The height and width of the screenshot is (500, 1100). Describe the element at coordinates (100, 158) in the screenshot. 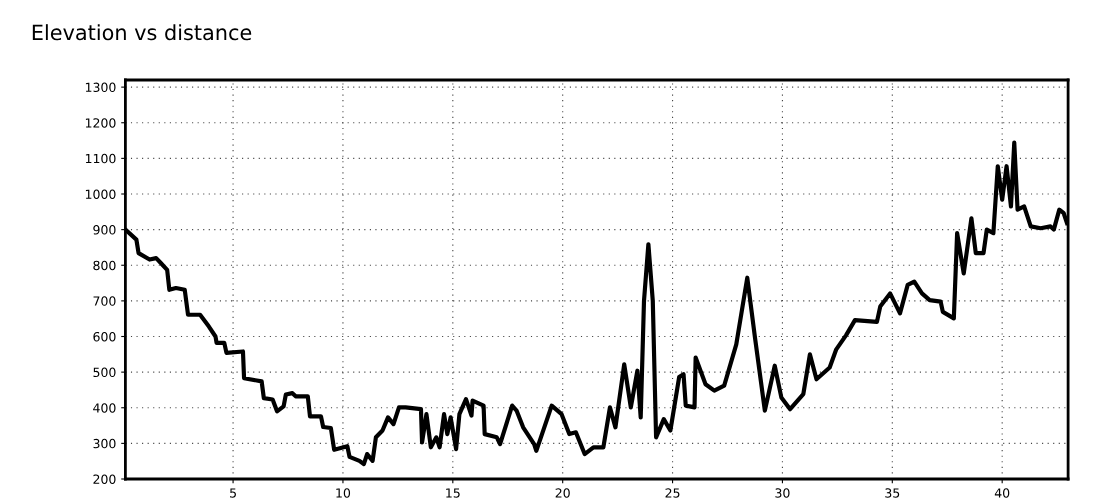

I see `y-tick-label: 1100` at that location.